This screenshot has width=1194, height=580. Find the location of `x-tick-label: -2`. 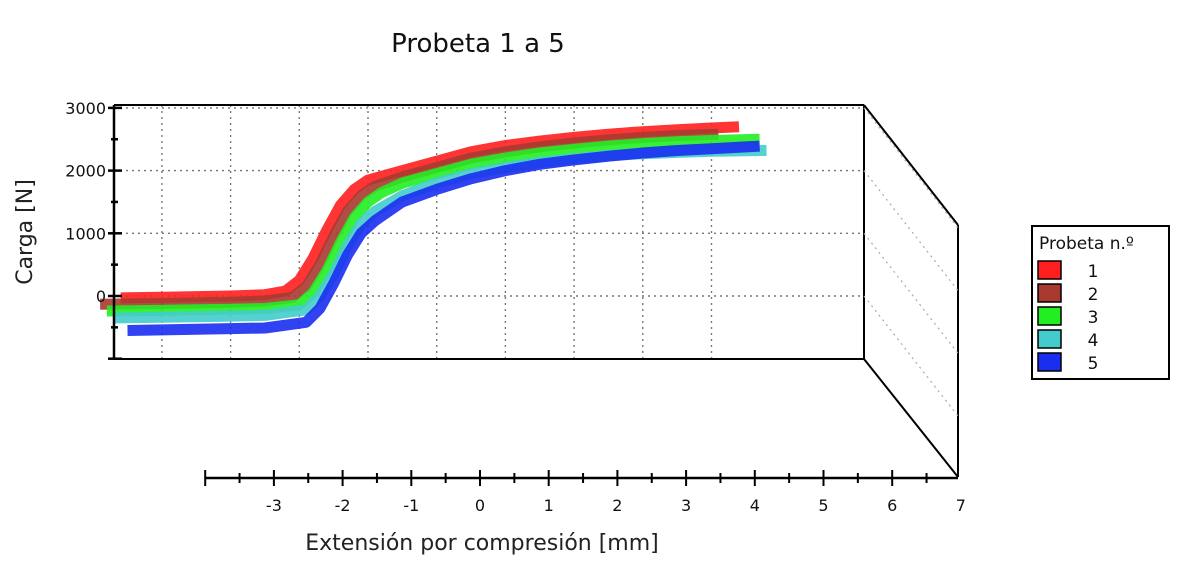

x-tick-label: -2 is located at coordinates (343, 505).